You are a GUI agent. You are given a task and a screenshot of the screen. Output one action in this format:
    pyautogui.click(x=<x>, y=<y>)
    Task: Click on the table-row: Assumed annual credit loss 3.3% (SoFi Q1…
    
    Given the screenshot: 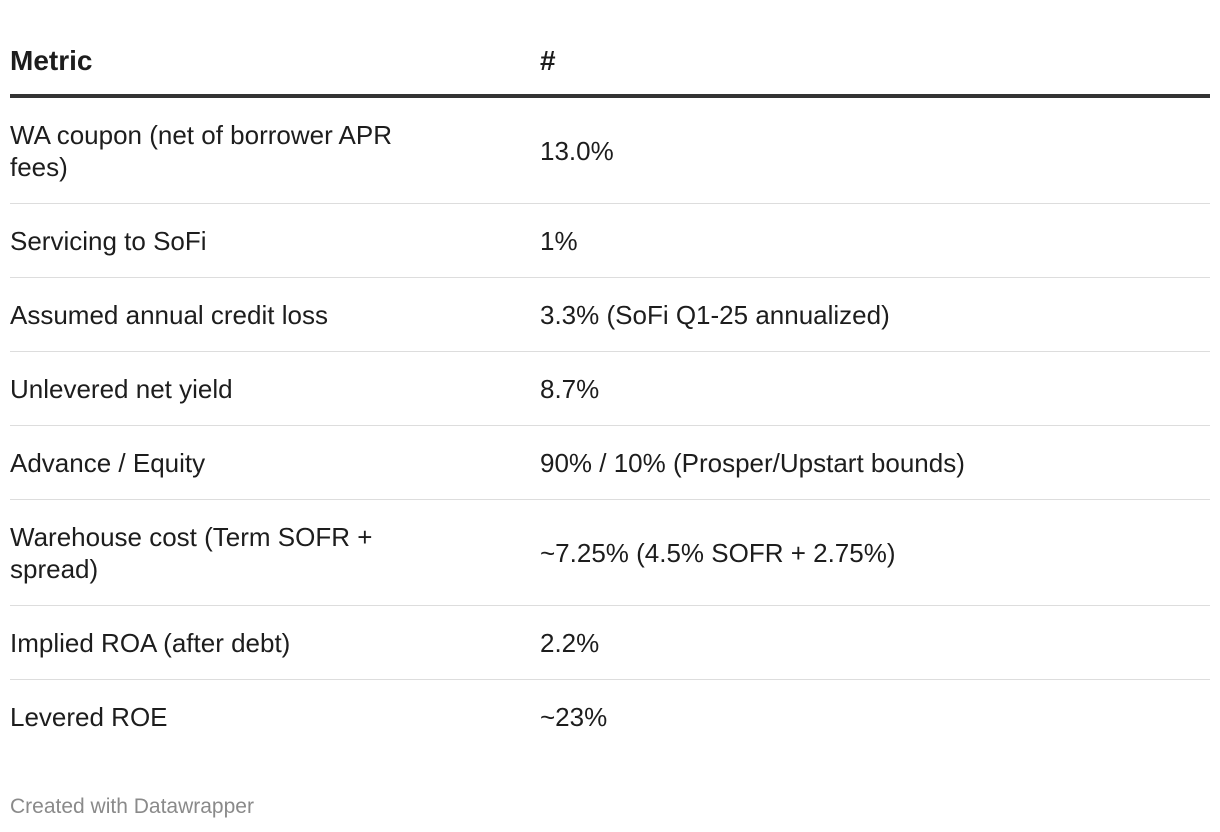 What is the action you would take?
    pyautogui.click(x=610, y=315)
    